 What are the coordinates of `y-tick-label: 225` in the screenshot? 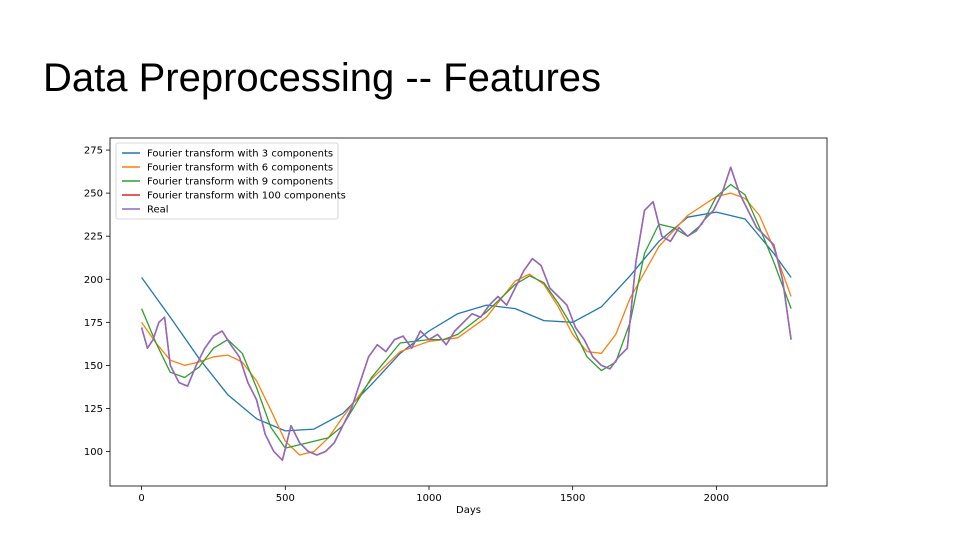 It's located at (93, 237).